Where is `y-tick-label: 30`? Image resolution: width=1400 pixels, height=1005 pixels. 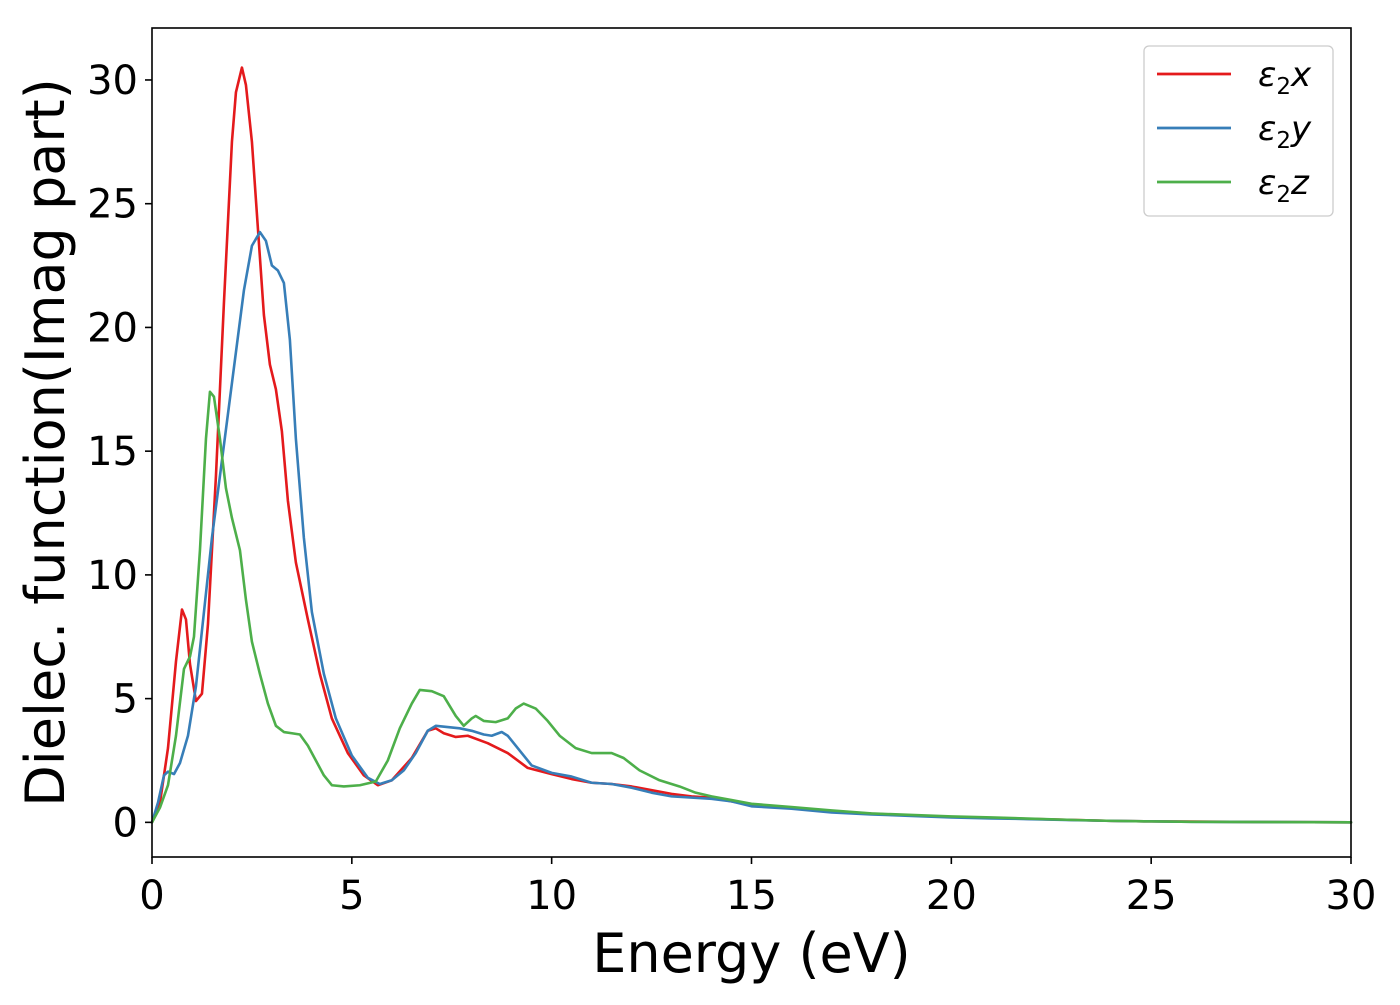
y-tick-label: 30 is located at coordinates (112, 81).